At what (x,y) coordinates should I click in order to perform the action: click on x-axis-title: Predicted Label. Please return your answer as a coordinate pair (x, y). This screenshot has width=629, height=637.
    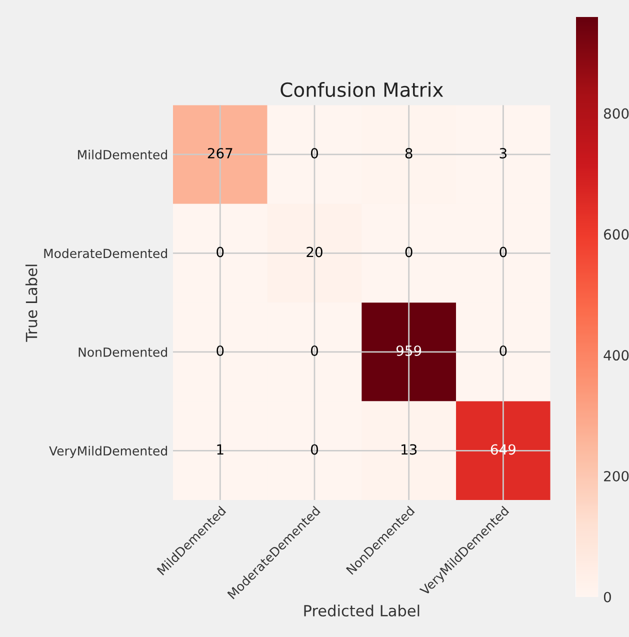
    Looking at the image, I should click on (362, 610).